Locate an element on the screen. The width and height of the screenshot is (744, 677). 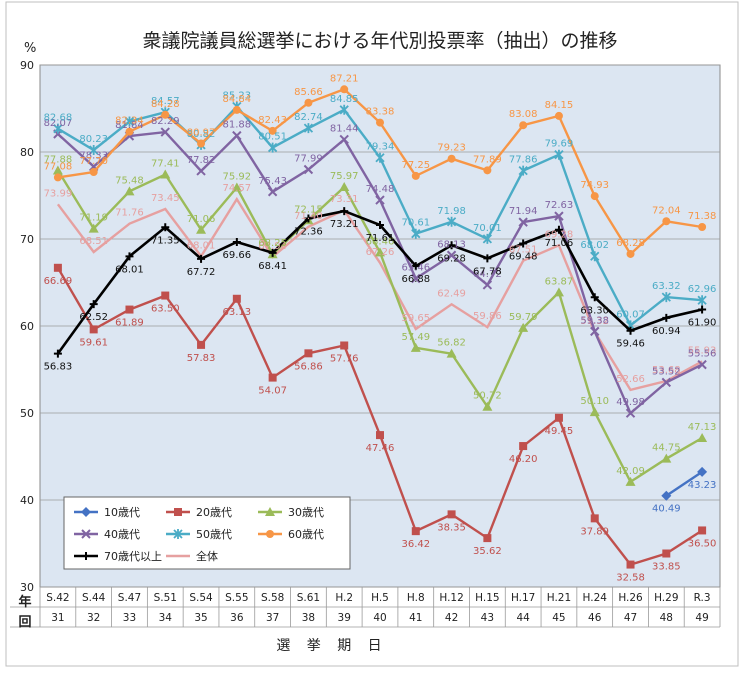
data-label: 71.06 is located at coordinates (201, 219).